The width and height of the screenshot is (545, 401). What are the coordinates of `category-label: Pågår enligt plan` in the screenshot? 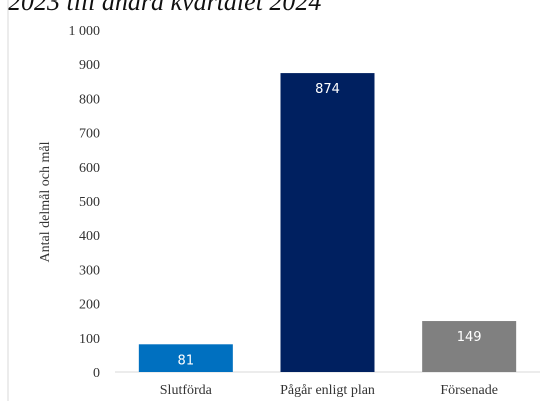 It's located at (327, 390).